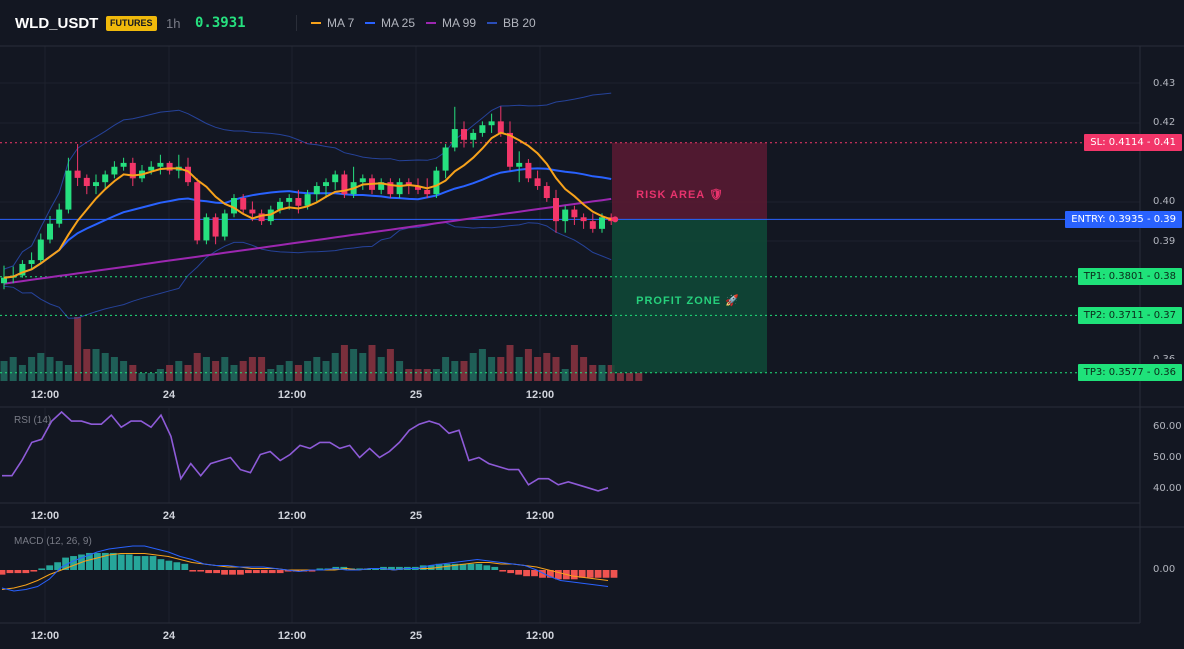  Describe the element at coordinates (341, 23) in the screenshot. I see `legend-ma7-label: MA 7` at that location.